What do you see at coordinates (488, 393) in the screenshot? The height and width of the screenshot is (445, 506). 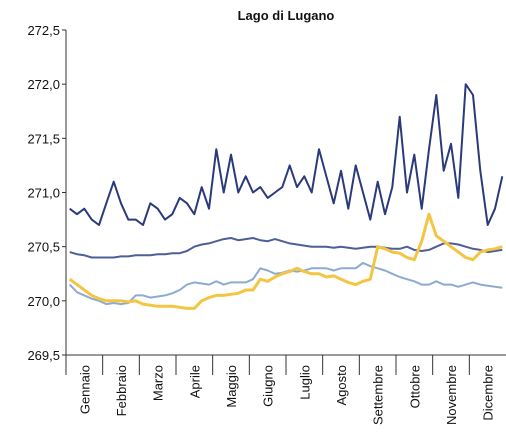 I see `x-tick-label: Dicembre` at bounding box center [488, 393].